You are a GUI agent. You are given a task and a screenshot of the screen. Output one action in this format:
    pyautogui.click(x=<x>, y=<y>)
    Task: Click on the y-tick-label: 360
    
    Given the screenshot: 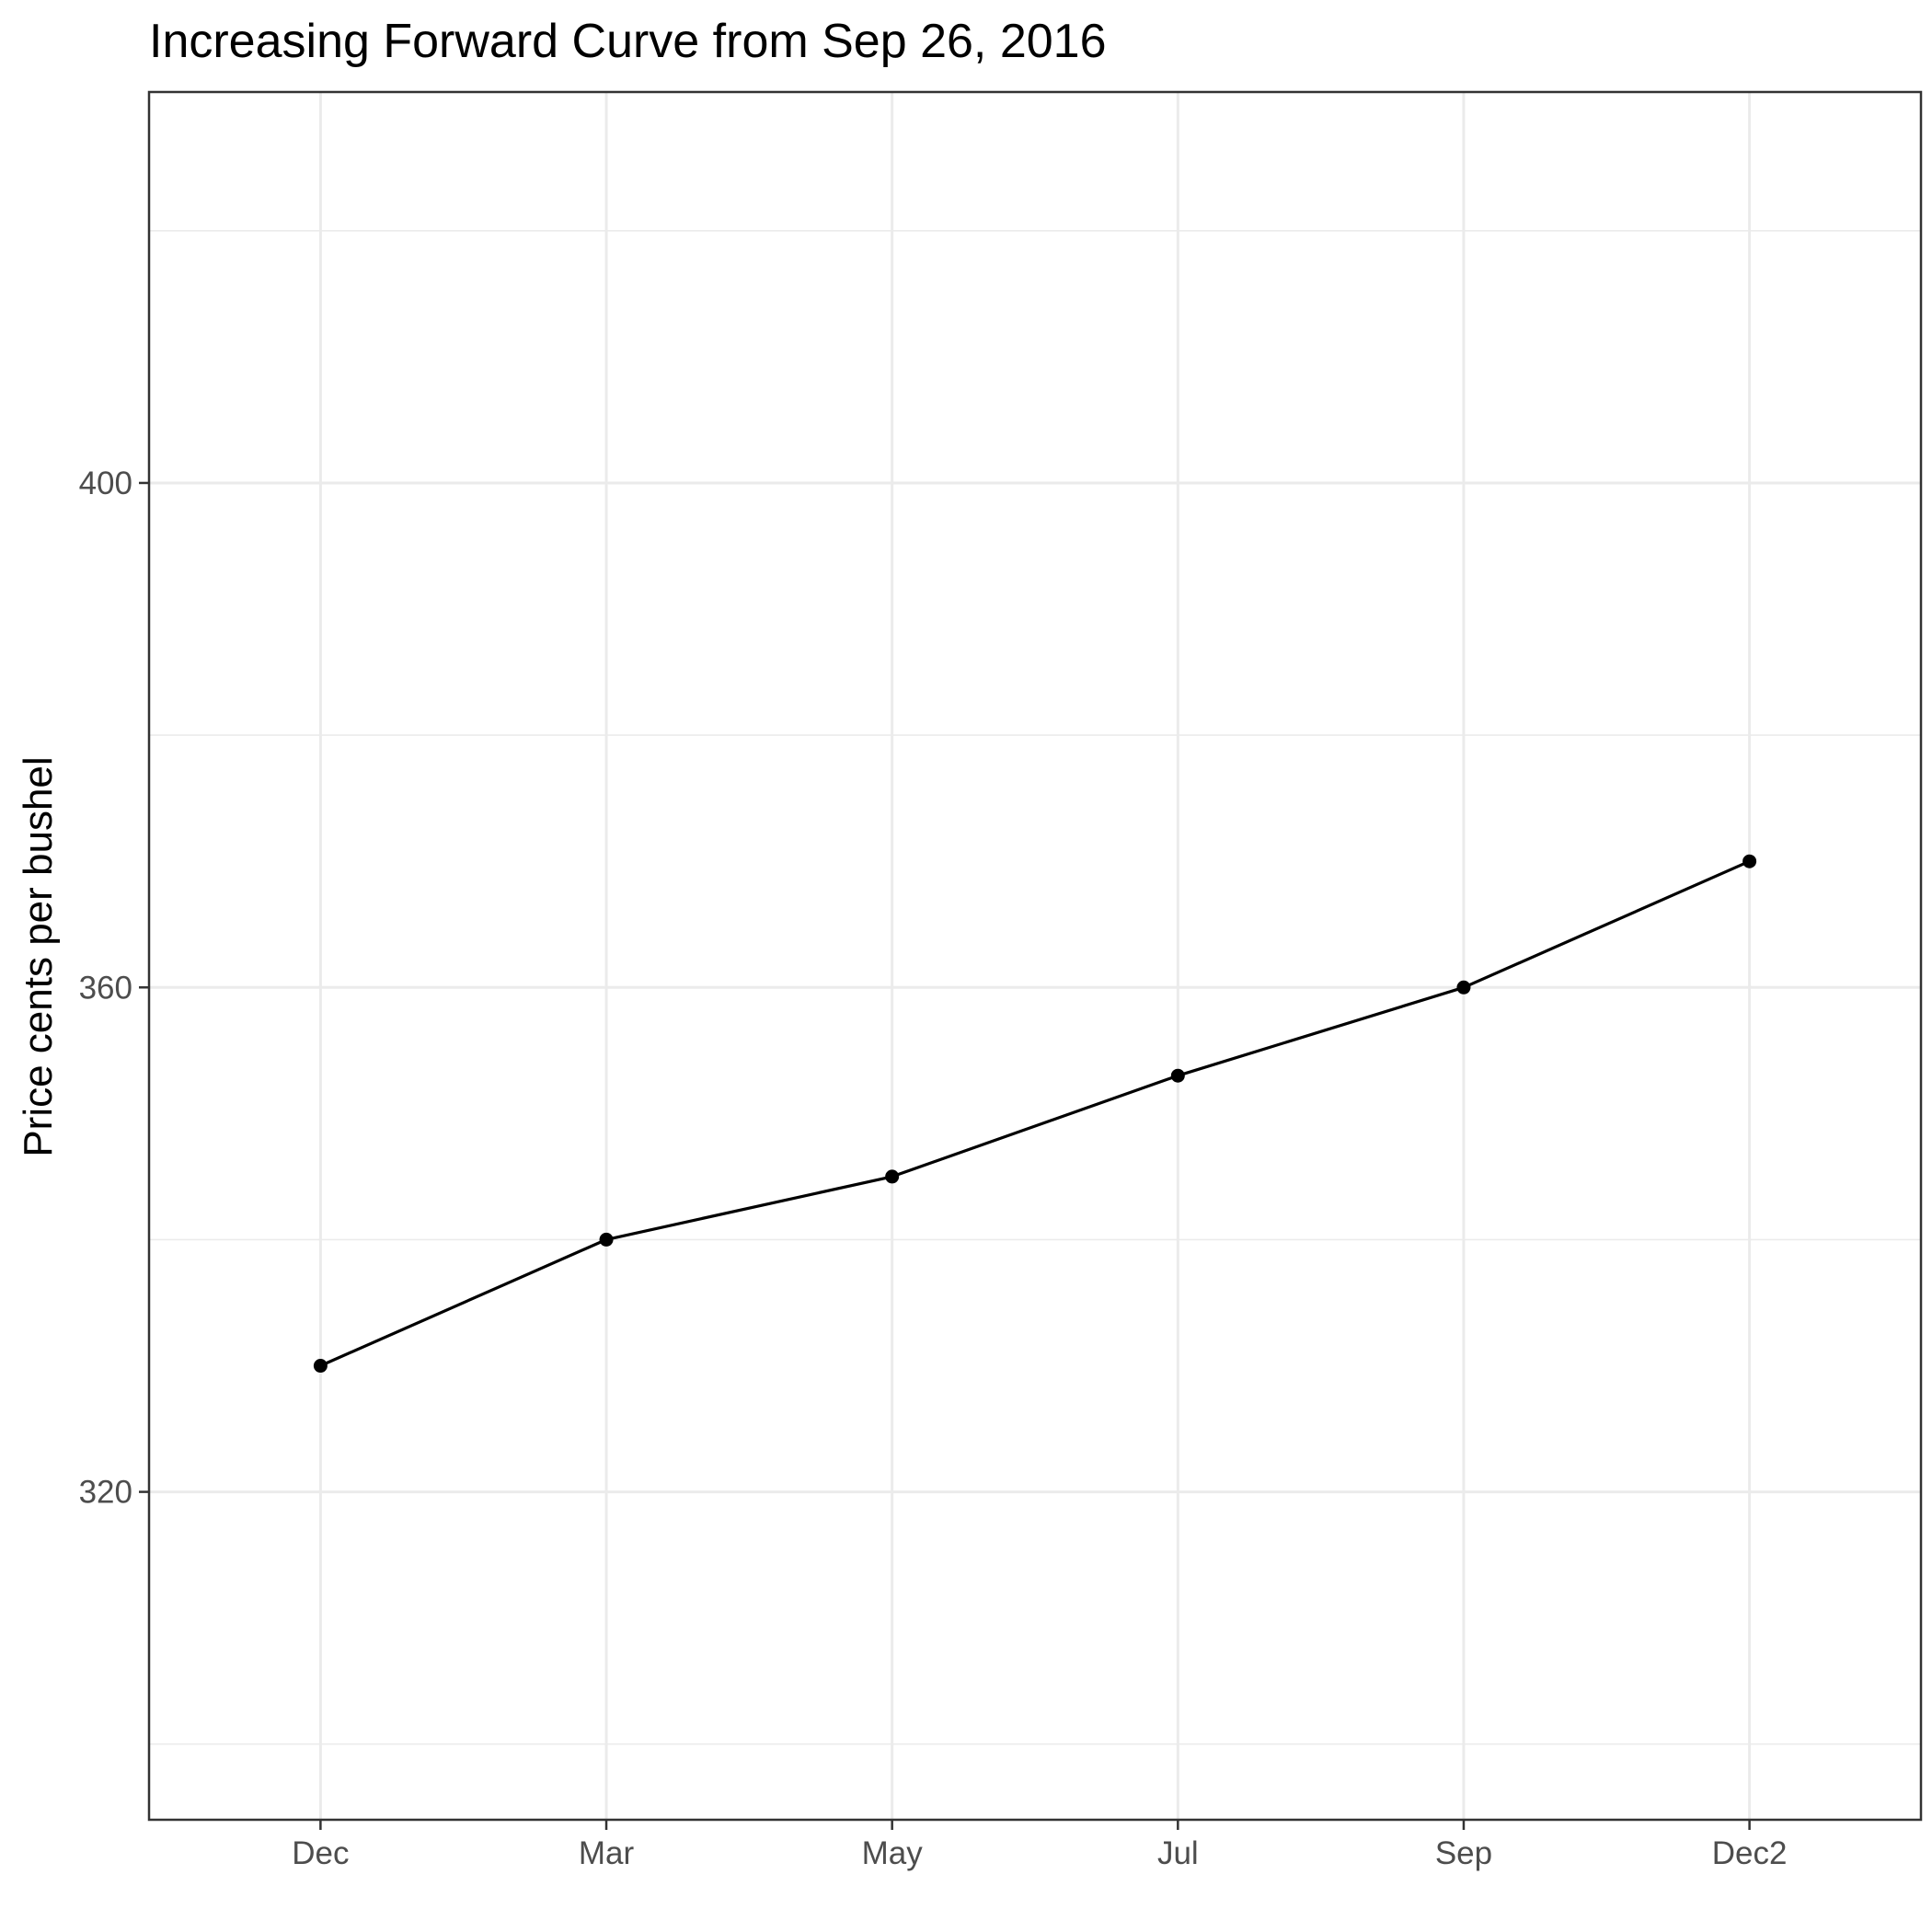 What is the action you would take?
    pyautogui.click(x=105, y=988)
    